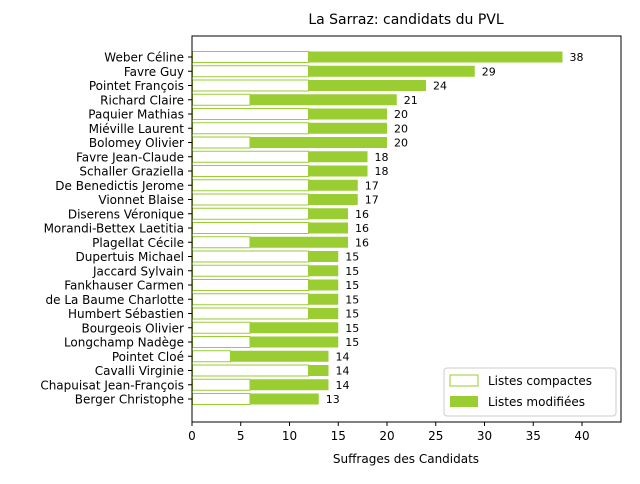 Image resolution: width=640 pixels, height=484 pixels. Describe the element at coordinates (338, 436) in the screenshot. I see `x-tick-label: 15` at that location.